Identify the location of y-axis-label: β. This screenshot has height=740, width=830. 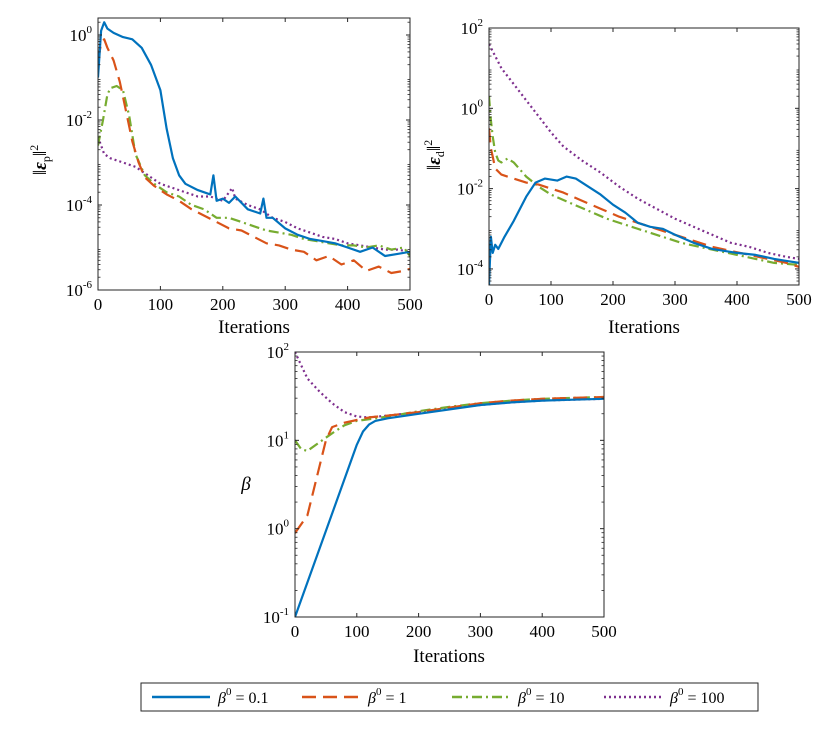
(245, 484).